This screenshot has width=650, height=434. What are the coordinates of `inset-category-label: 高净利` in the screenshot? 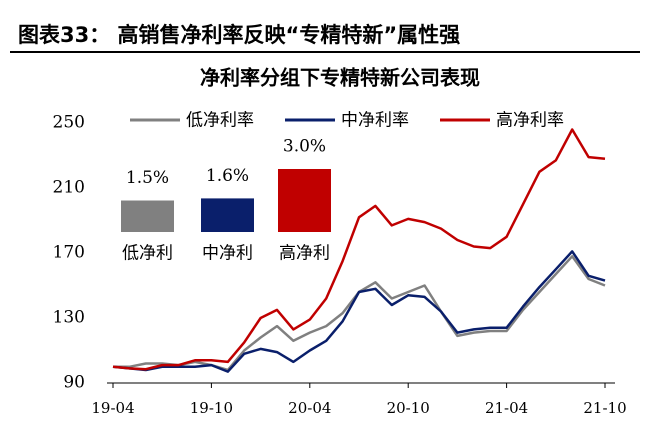 It's located at (304, 254).